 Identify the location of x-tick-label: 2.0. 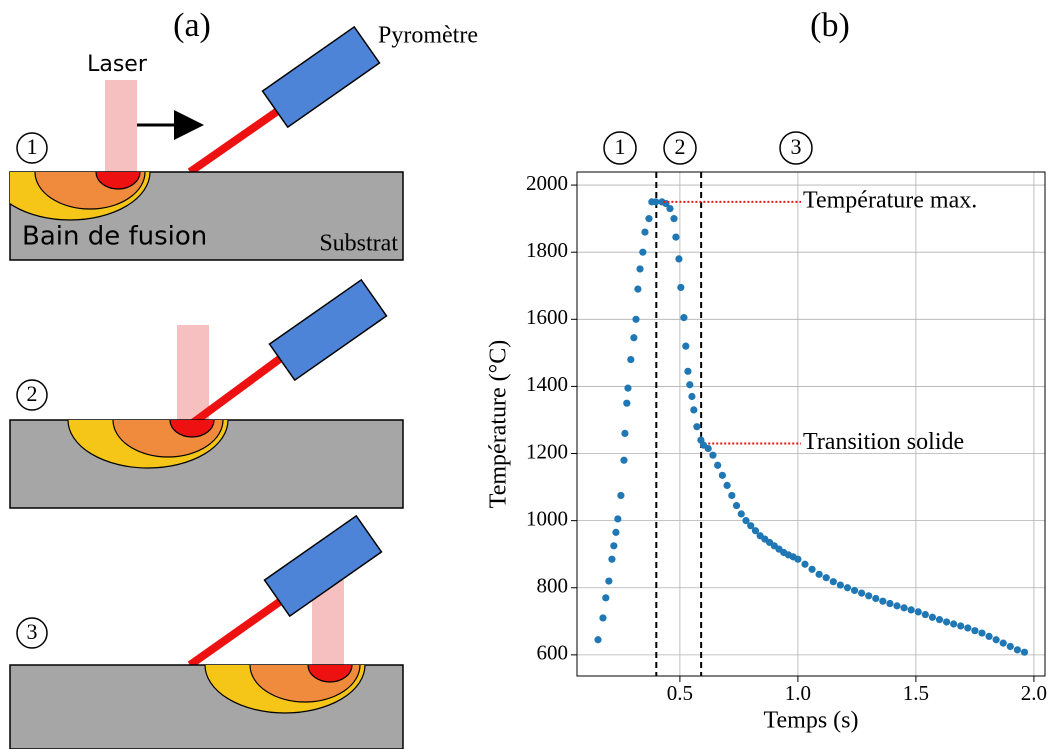
(1034, 693).